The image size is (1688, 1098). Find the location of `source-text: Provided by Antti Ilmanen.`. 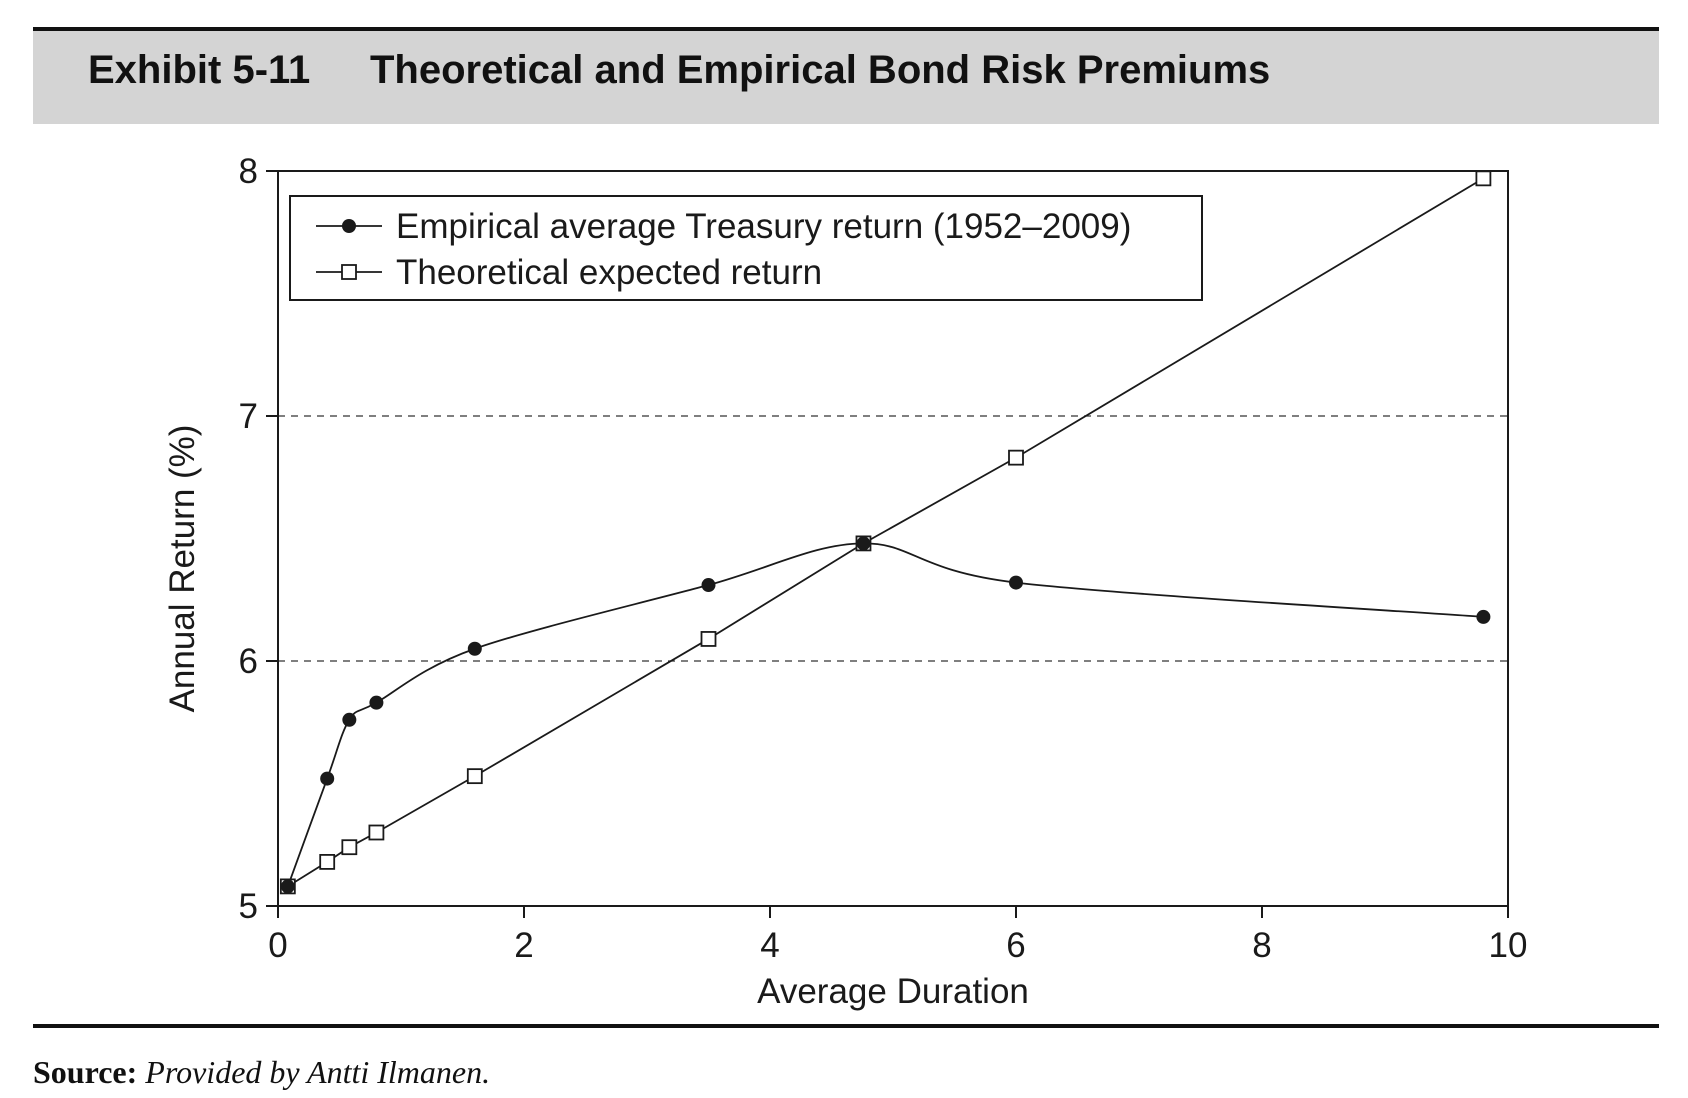

source-text: Provided by Antti Ilmanen. is located at coordinates (318, 1072).